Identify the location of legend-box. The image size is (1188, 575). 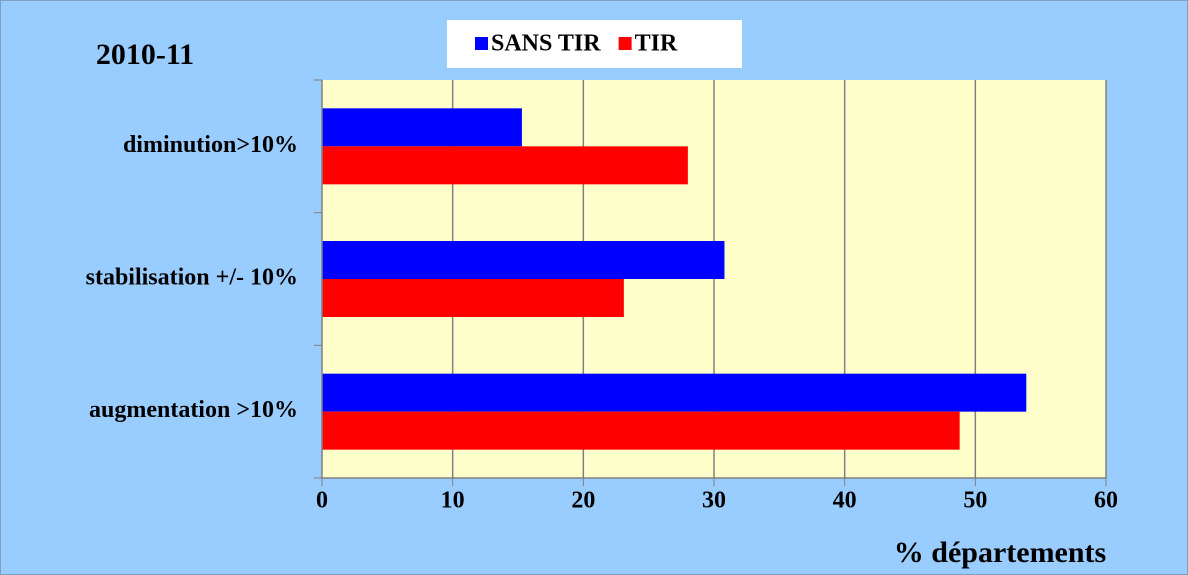
(594, 44).